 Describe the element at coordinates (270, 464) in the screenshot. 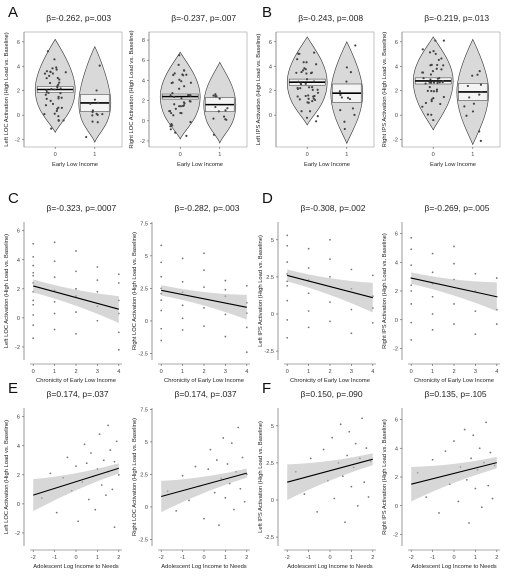

I see `y-tick-label: 2.5` at that location.